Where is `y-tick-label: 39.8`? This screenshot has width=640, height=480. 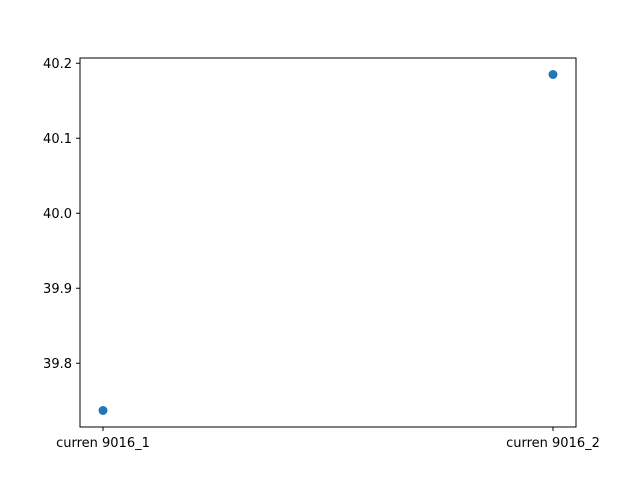 y-tick-label: 39.8 is located at coordinates (57, 364).